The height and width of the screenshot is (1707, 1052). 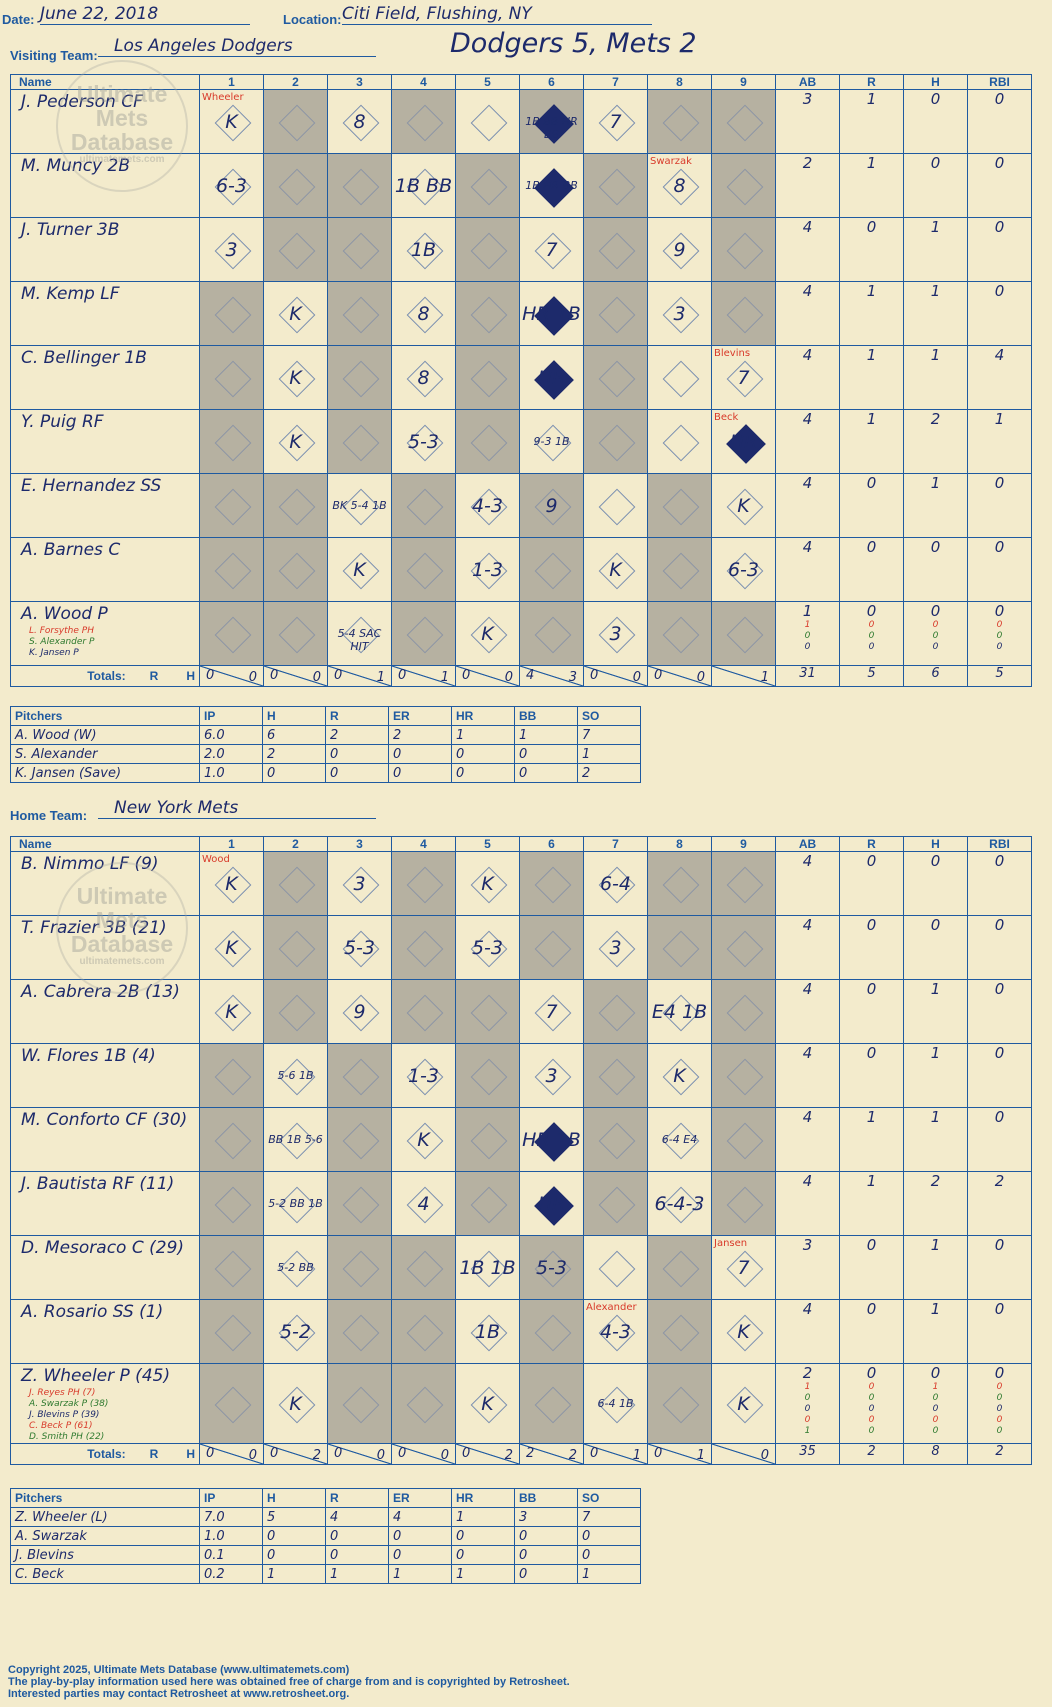 I want to click on play-result: 5-2, so click(x=295, y=1331).